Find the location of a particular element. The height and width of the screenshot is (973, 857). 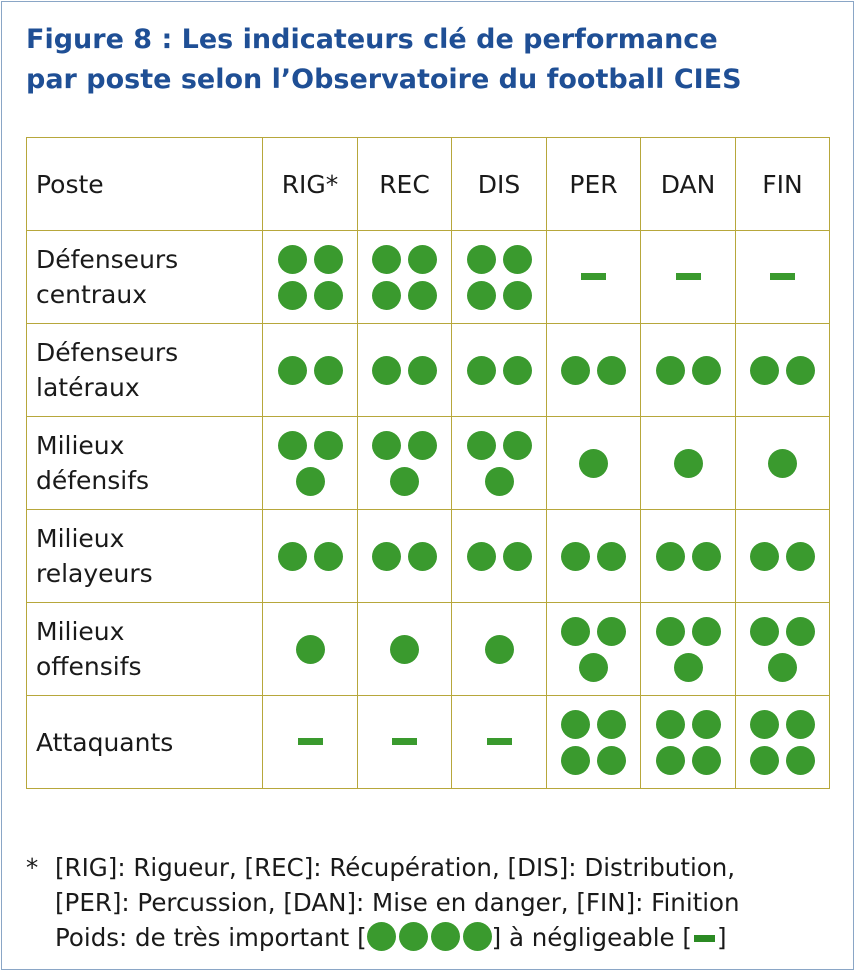

table-row: Défenseurs centraux is located at coordinates (428, 277).